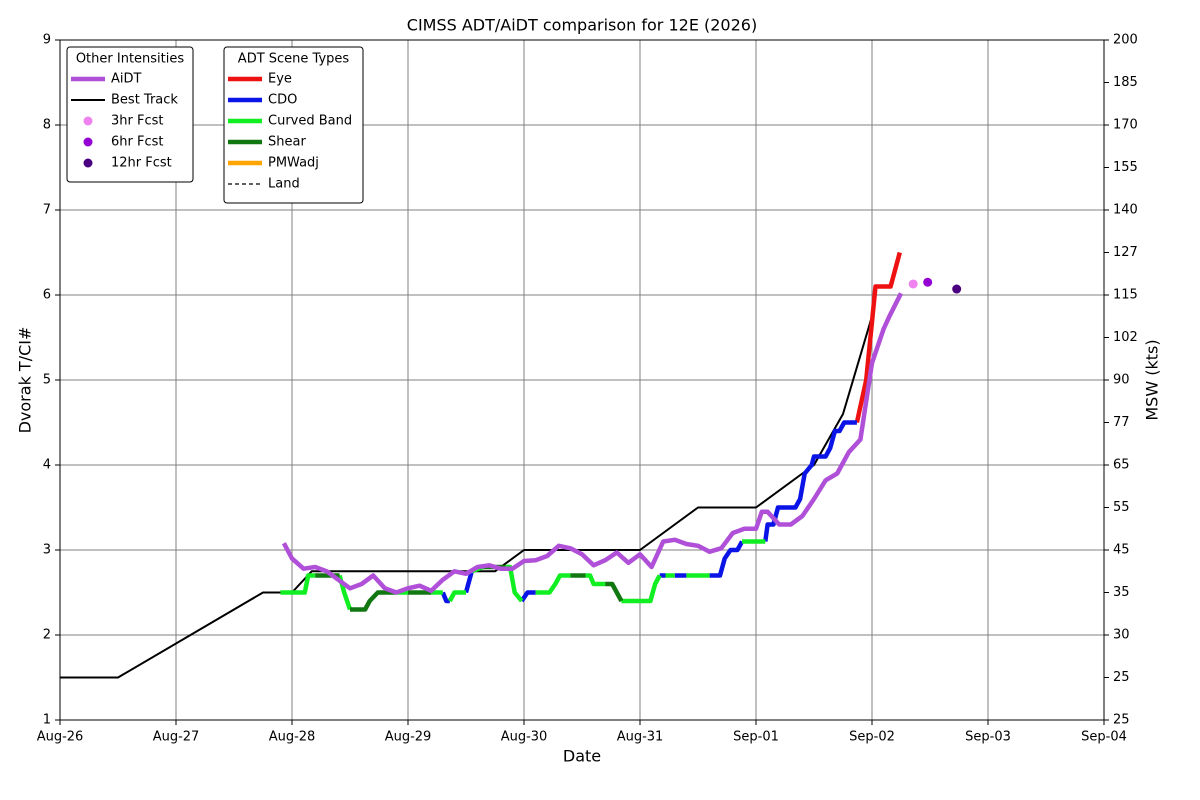 The image size is (1200, 800). What do you see at coordinates (1121, 465) in the screenshot?
I see `y2-tick-label: 65` at bounding box center [1121, 465].